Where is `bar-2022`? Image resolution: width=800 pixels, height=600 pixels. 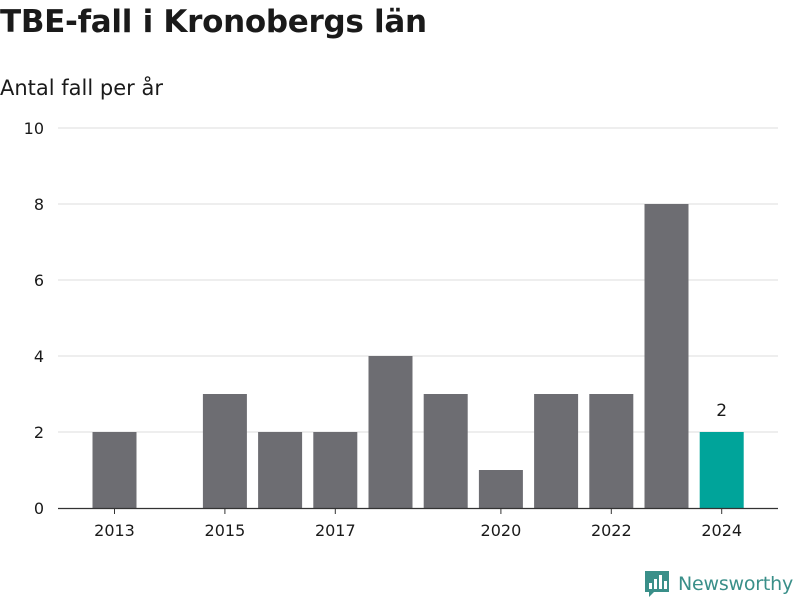 bar-2022 is located at coordinates (611, 451).